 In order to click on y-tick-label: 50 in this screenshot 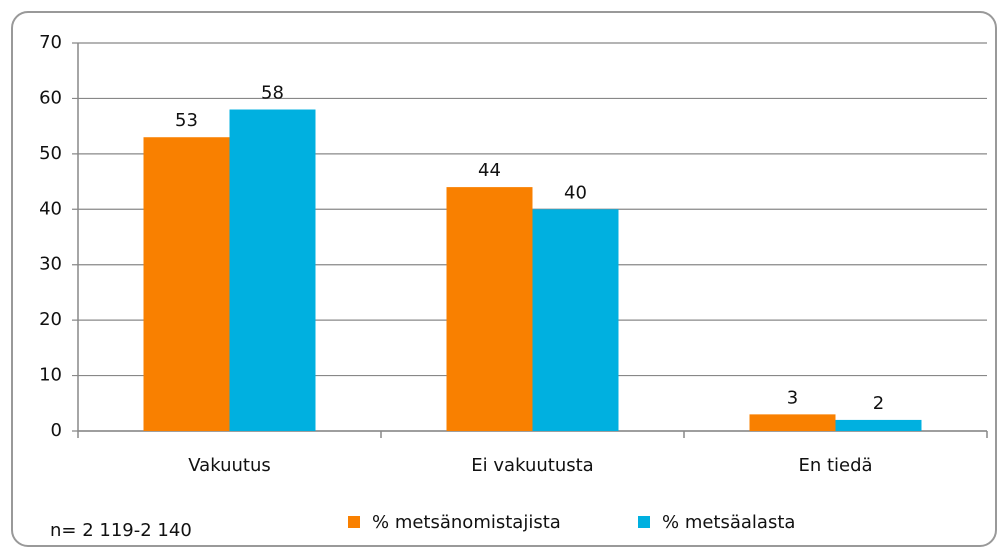, I will do `click(50, 153)`.